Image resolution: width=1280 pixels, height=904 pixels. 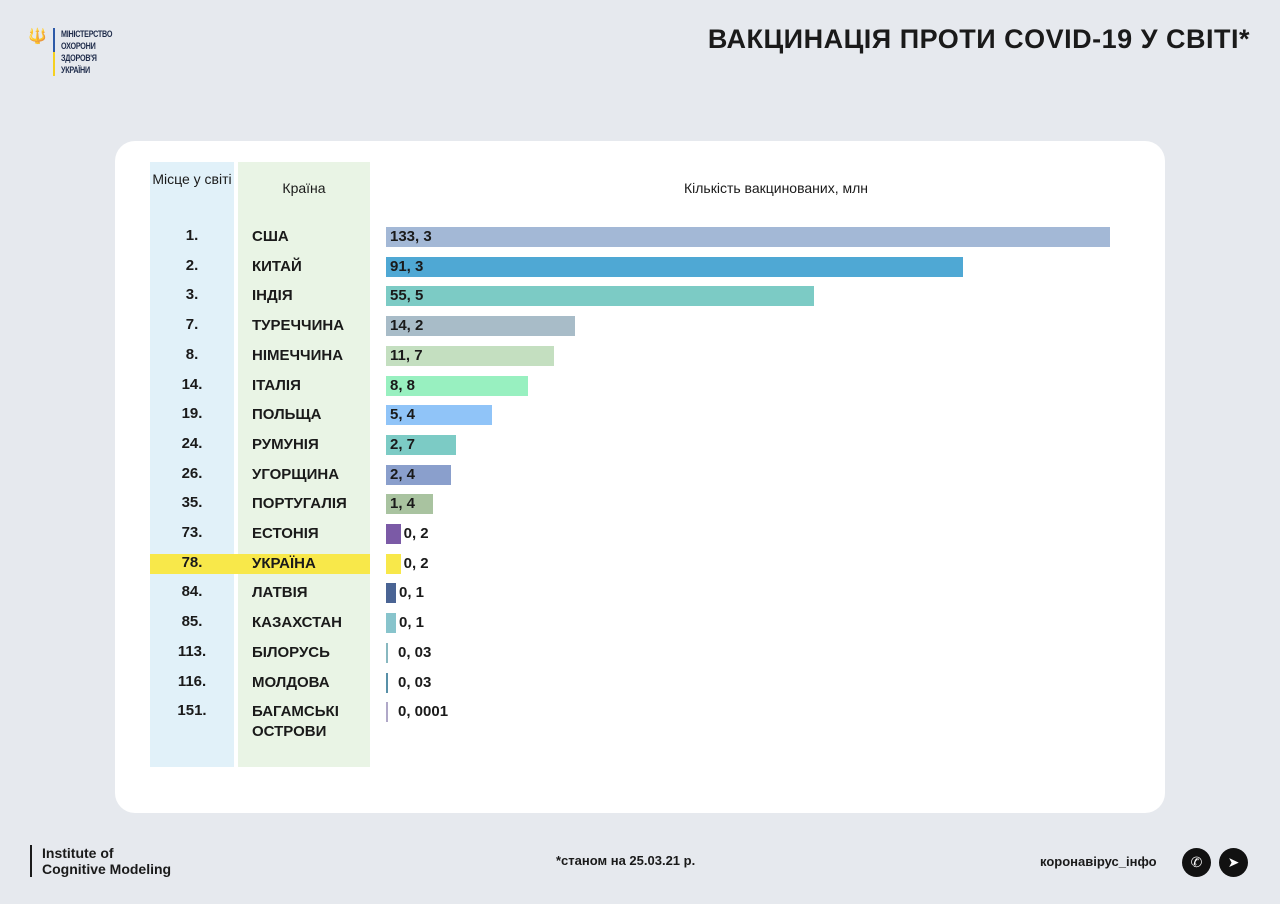 I want to click on country-label: БІЛОРУСЬ, so click(x=291, y=652).